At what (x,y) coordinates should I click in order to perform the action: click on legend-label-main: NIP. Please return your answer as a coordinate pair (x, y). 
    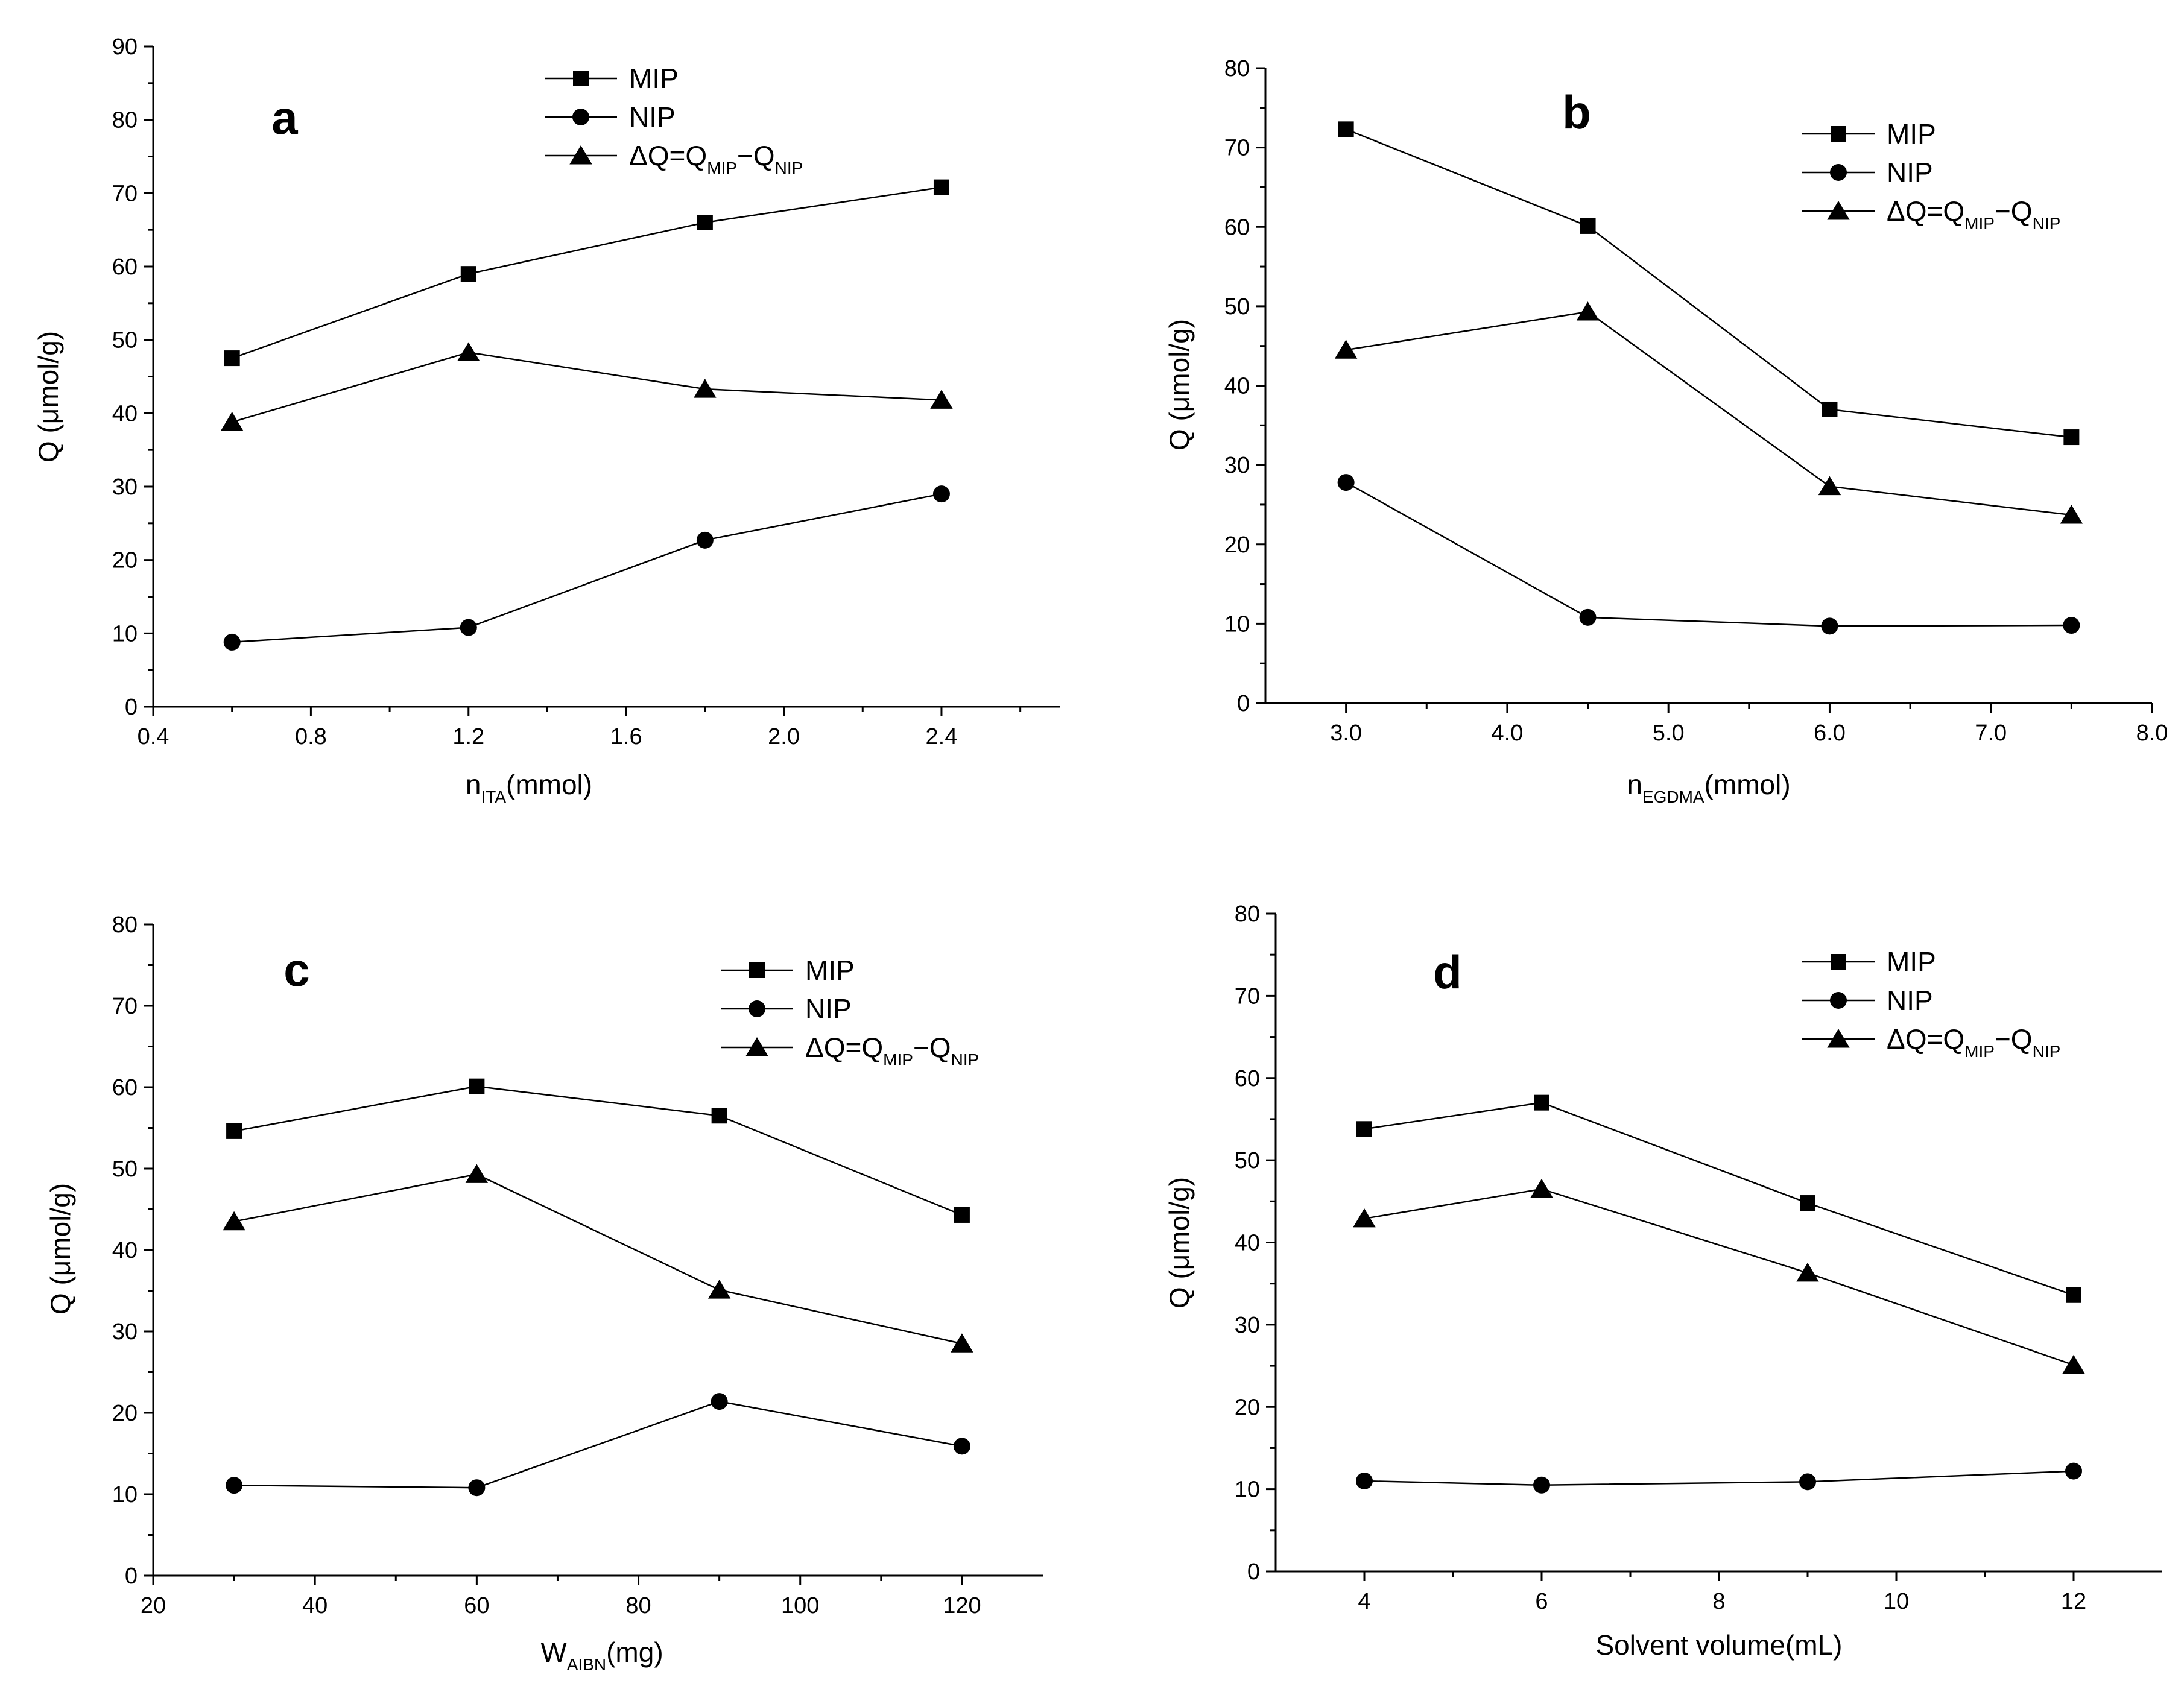
    Looking at the image, I should click on (828, 1008).